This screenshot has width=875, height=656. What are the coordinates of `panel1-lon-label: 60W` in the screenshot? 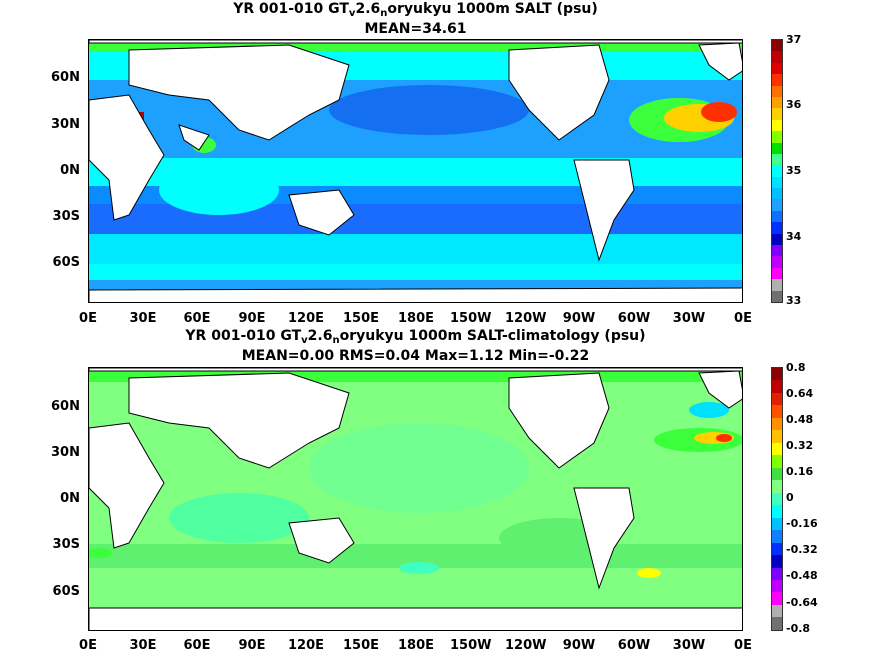 It's located at (634, 318).